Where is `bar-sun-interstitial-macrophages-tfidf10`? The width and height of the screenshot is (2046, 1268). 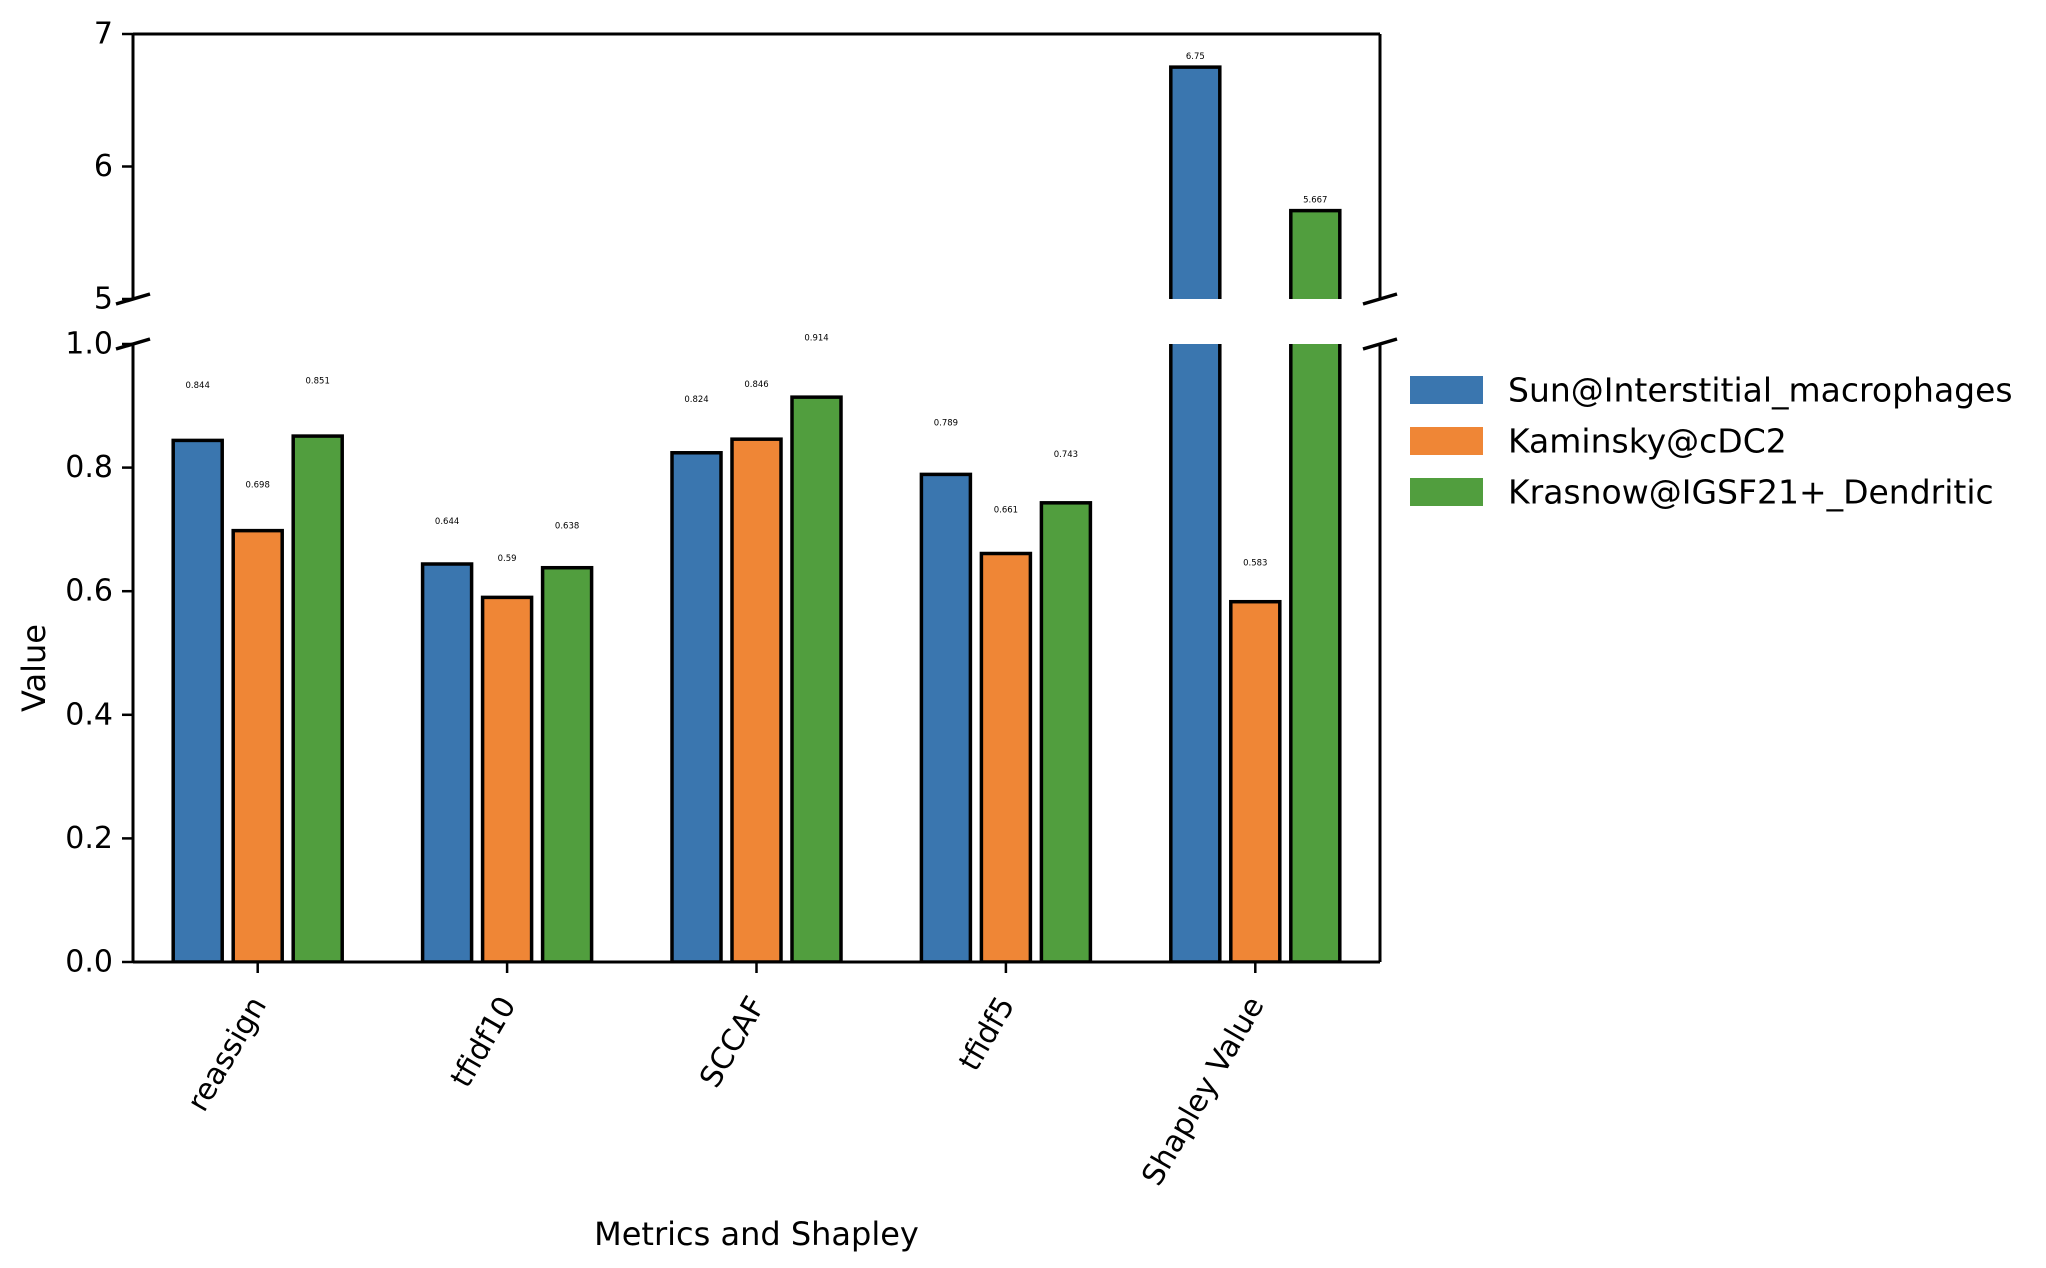 bar-sun-interstitial-macrophages-tfidf10 is located at coordinates (447, 762).